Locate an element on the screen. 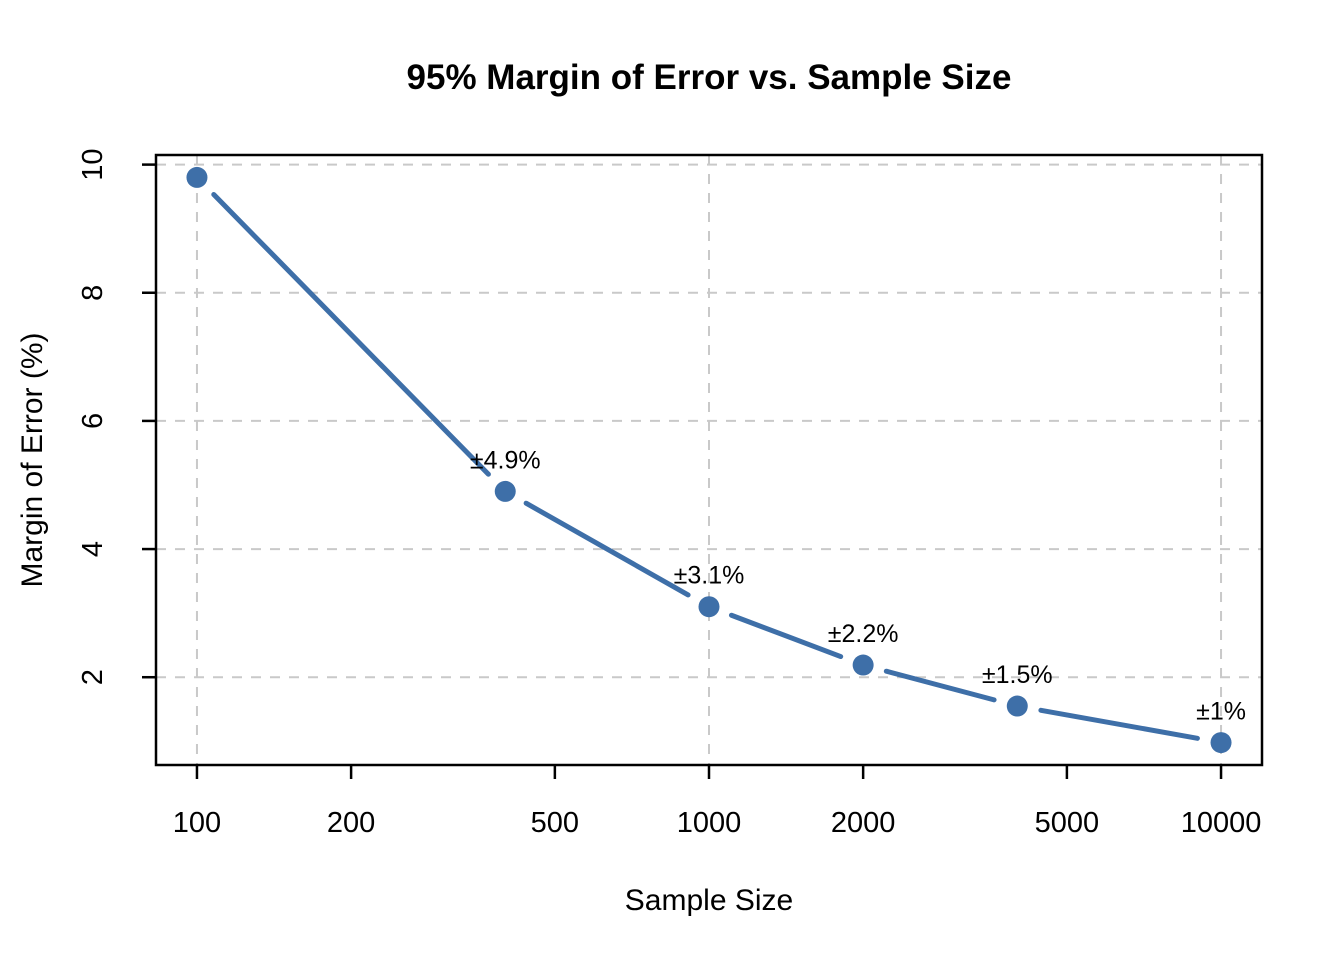  point-label: ±4.9% is located at coordinates (505, 460).